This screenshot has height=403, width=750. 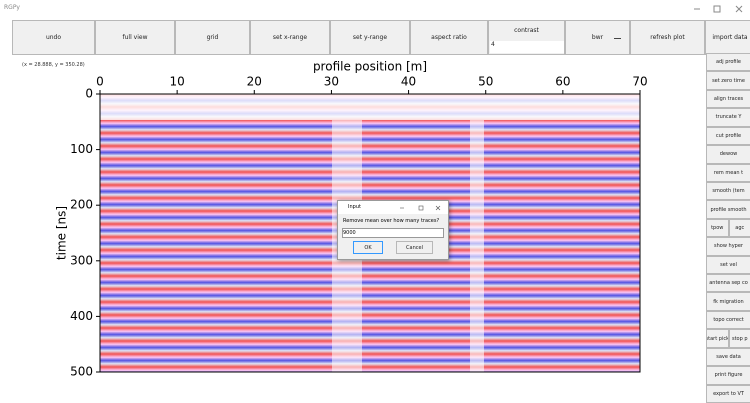 I want to click on dialog-prompt: Remove mean over how many traces?, so click(x=391, y=221).